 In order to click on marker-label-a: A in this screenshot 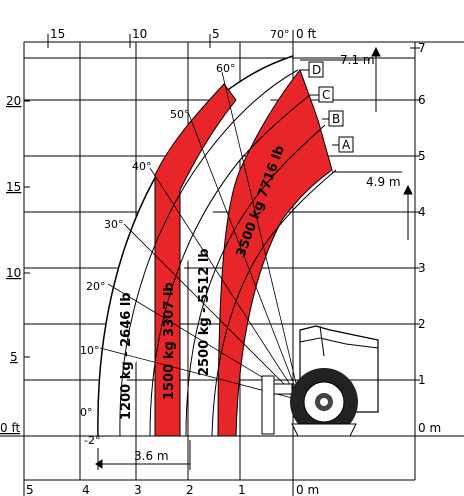, I will do `click(346, 145)`.